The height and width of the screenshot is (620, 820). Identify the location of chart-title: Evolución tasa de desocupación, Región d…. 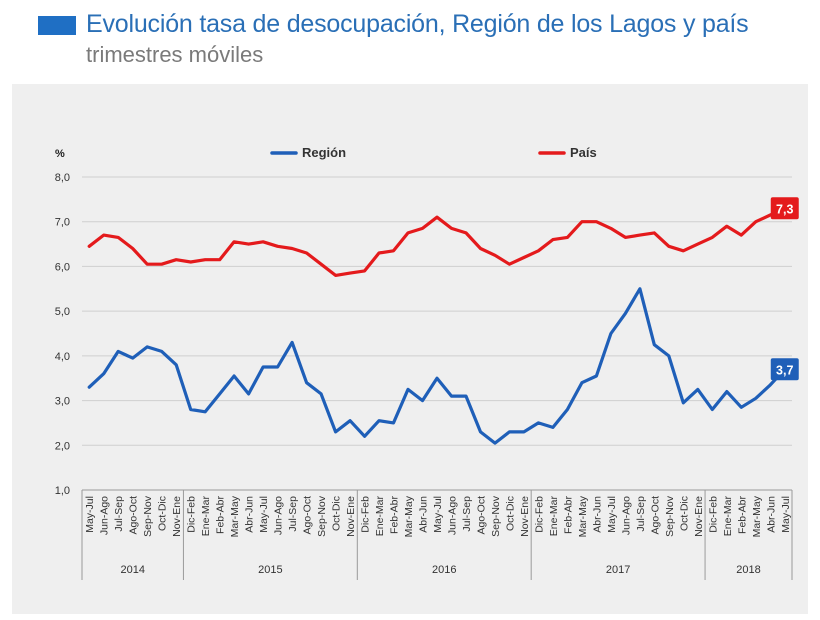
(417, 24).